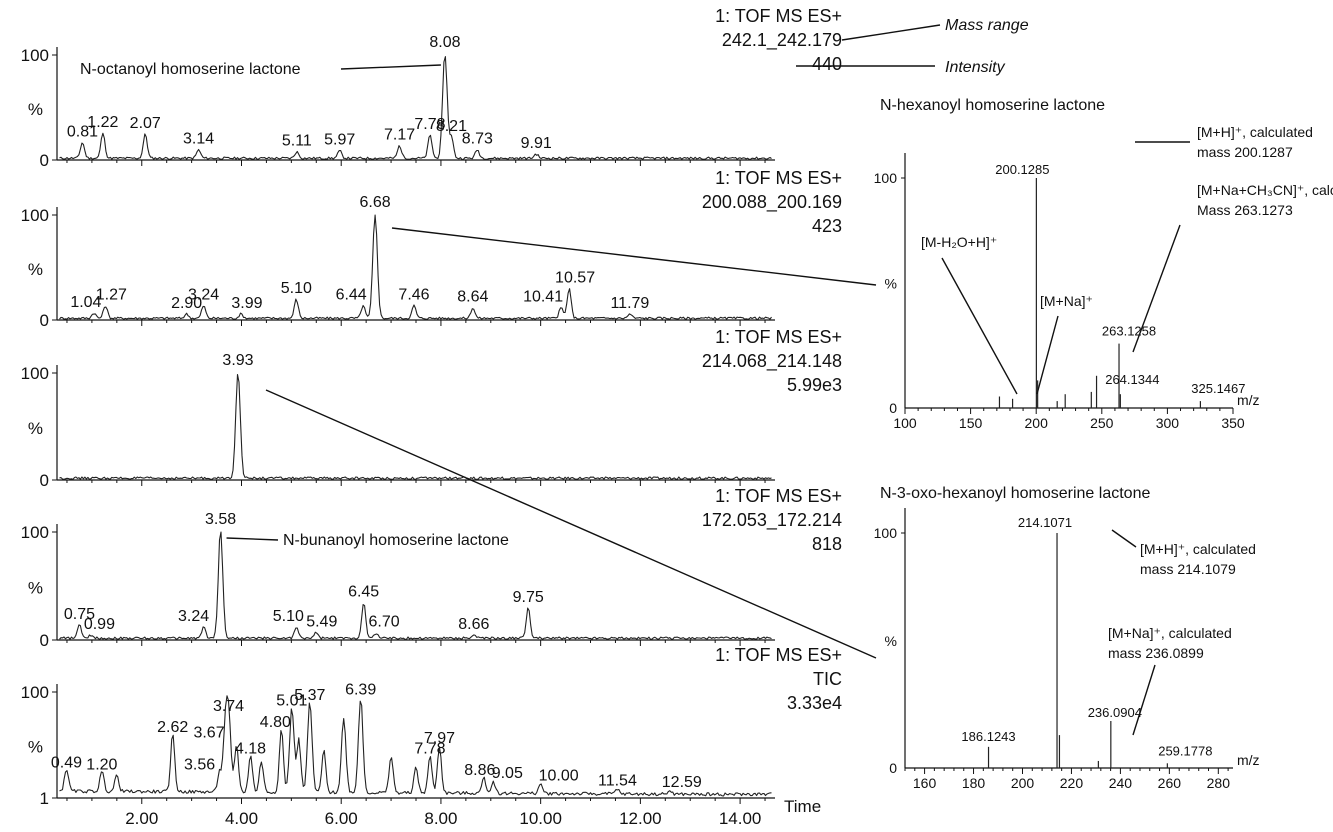 The width and height of the screenshot is (1333, 832). Describe the element at coordinates (827, 679) in the screenshot. I see `panel-header-line: TIC` at that location.